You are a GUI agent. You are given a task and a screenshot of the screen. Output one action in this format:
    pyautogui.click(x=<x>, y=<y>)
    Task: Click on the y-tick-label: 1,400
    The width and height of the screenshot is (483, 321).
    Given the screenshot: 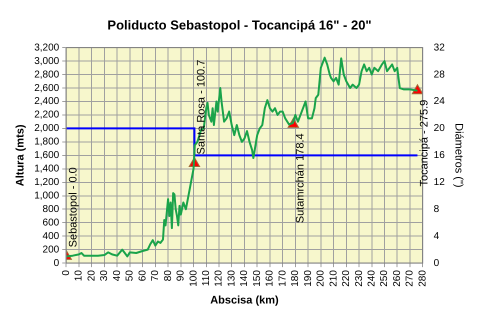 What is the action you would take?
    pyautogui.click(x=47, y=169)
    